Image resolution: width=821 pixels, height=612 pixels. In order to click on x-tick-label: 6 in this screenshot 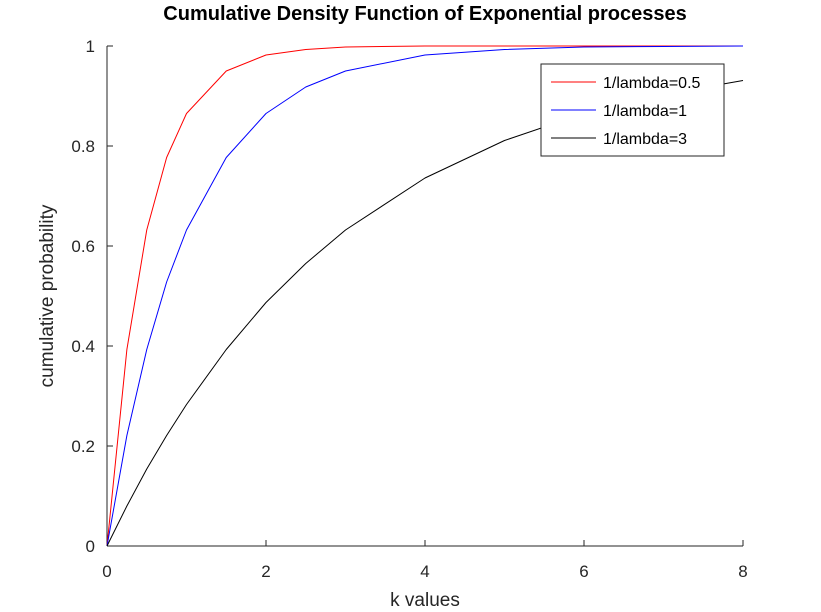, I will do `click(583, 571)`.